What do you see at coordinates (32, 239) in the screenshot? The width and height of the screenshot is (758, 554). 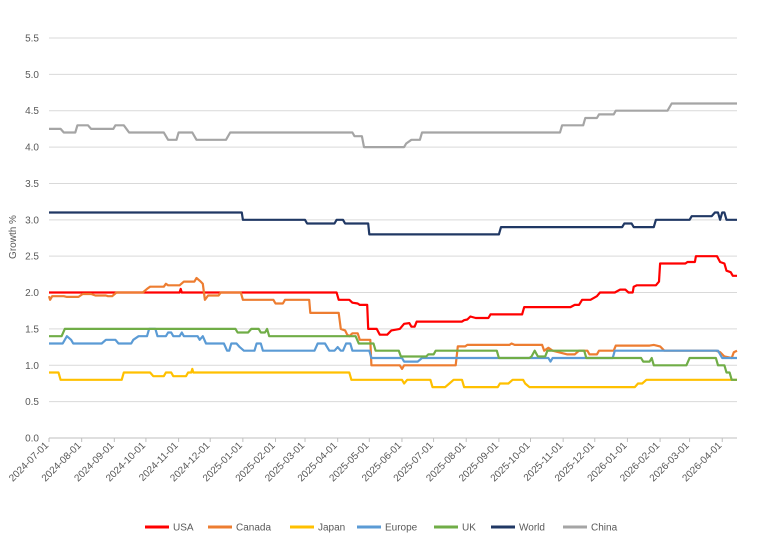 I see `y-axis-tick-labels: 0.0 0.5 1.0 1.5 2.0 2.5 3.0 3.5 4.0 4.5 5.0 5.5` at bounding box center [32, 239].